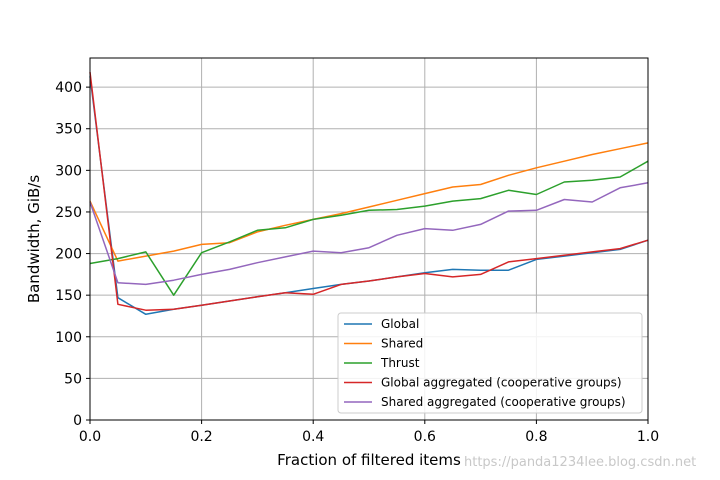  Describe the element at coordinates (77, 421) in the screenshot. I see `y-tick-label: 0` at that location.